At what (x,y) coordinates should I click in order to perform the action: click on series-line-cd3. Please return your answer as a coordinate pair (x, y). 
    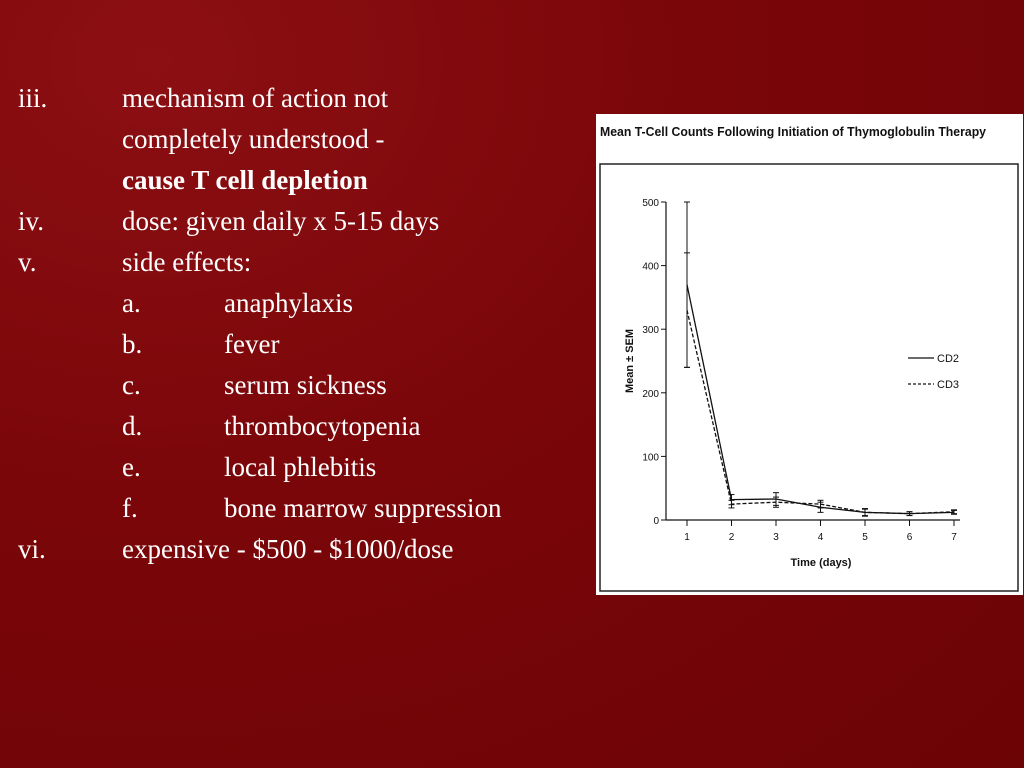
    Looking at the image, I should click on (820, 412).